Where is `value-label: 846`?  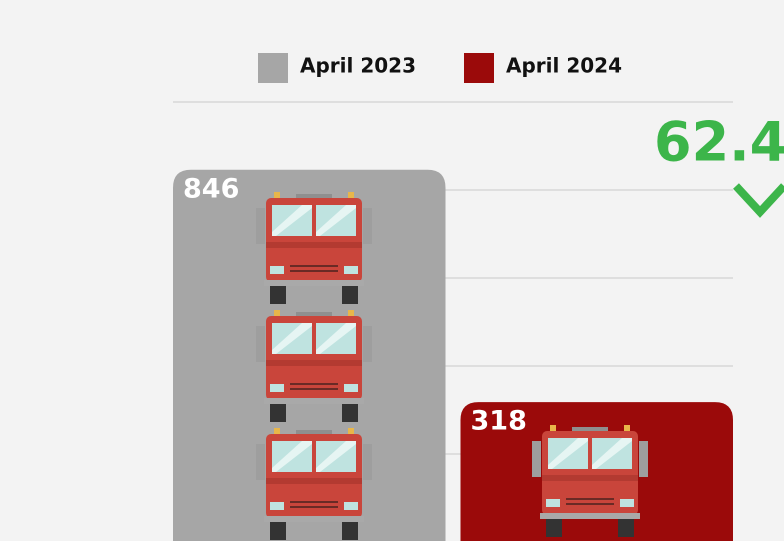 value-label: 846 is located at coordinates (211, 188).